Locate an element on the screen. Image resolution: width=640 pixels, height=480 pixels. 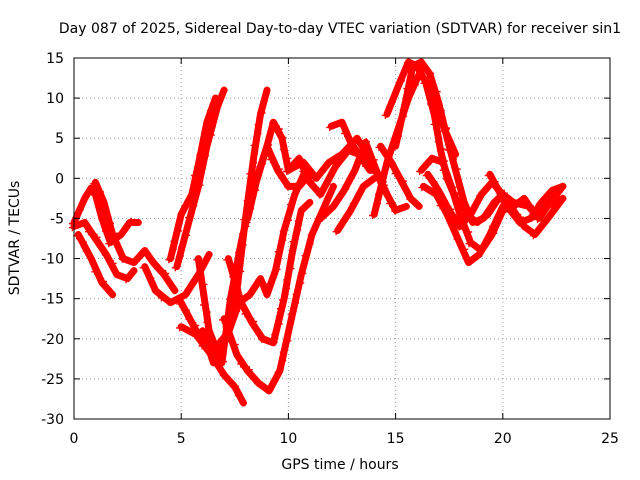
y-tick-label: -15 is located at coordinates (52, 300).